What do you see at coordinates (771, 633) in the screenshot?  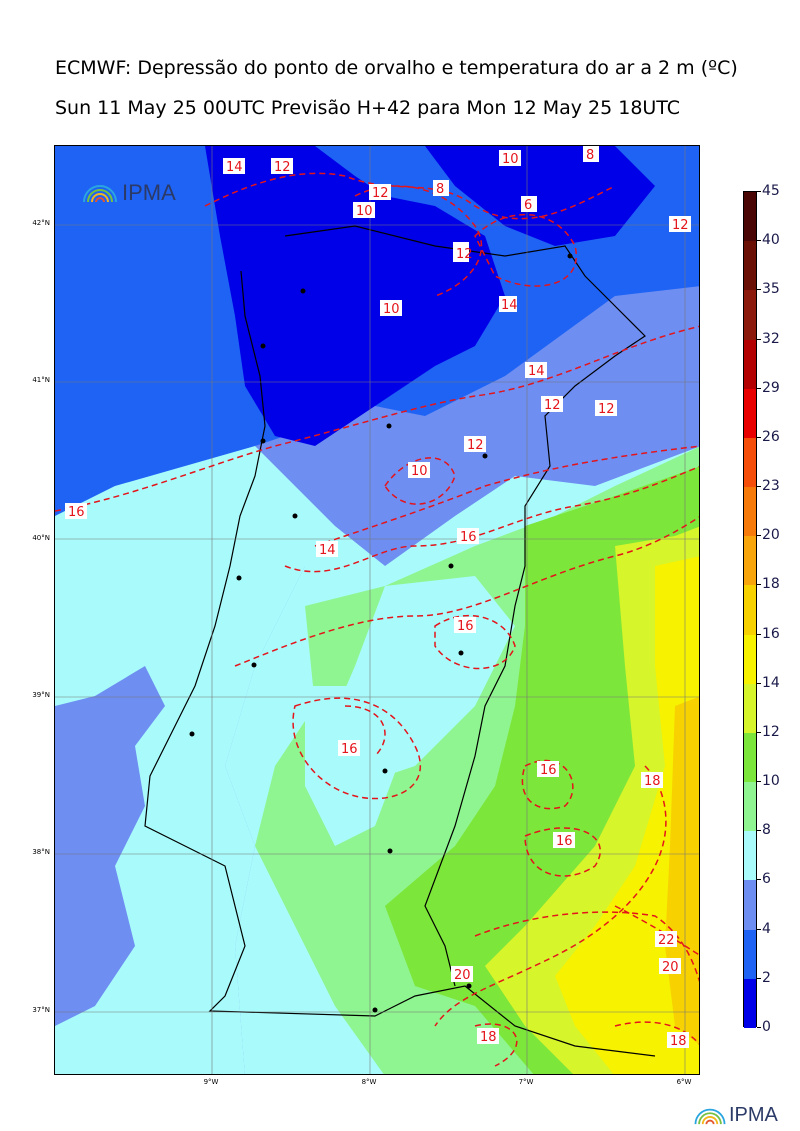 I see `colorbar-label: 16` at bounding box center [771, 633].